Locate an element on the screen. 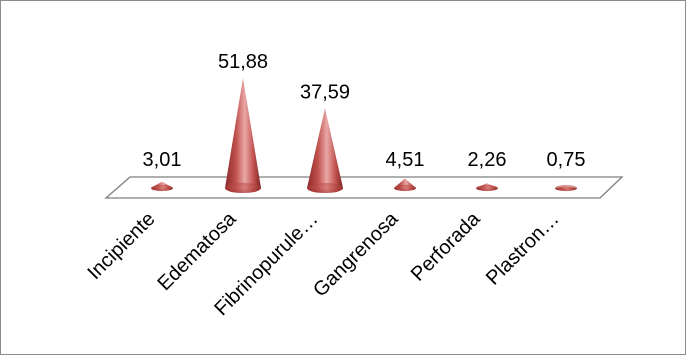 This screenshot has width=686, height=355. data-label-6: 0,75 is located at coordinates (566, 160).